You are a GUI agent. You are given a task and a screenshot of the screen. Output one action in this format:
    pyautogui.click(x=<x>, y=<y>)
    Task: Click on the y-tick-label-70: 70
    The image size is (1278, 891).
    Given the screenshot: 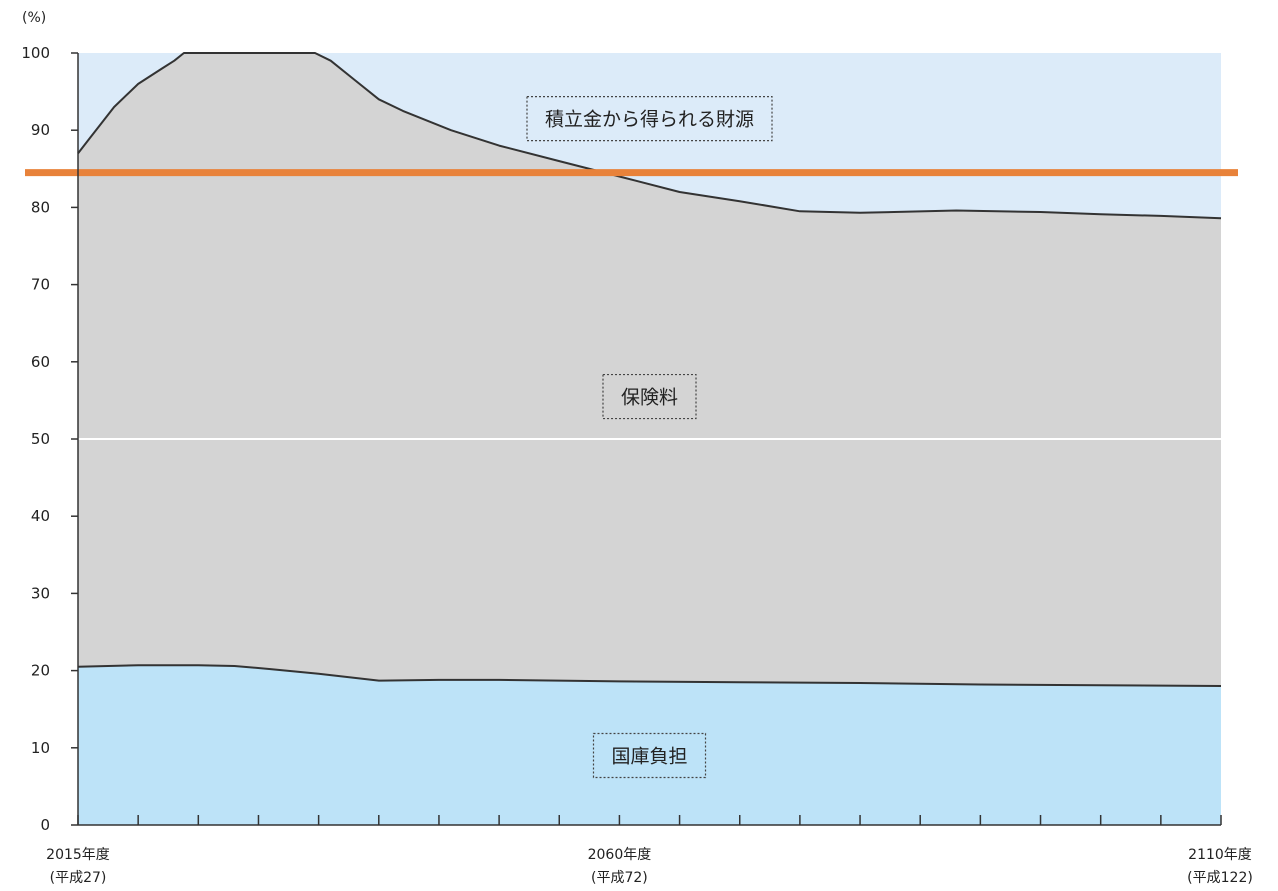 What is the action you would take?
    pyautogui.click(x=40, y=285)
    